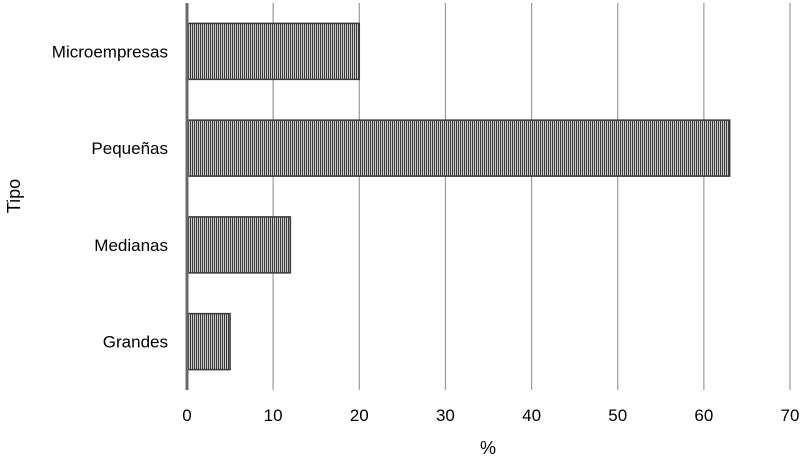  What do you see at coordinates (445, 415) in the screenshot?
I see `x-tick-label: 30` at bounding box center [445, 415].